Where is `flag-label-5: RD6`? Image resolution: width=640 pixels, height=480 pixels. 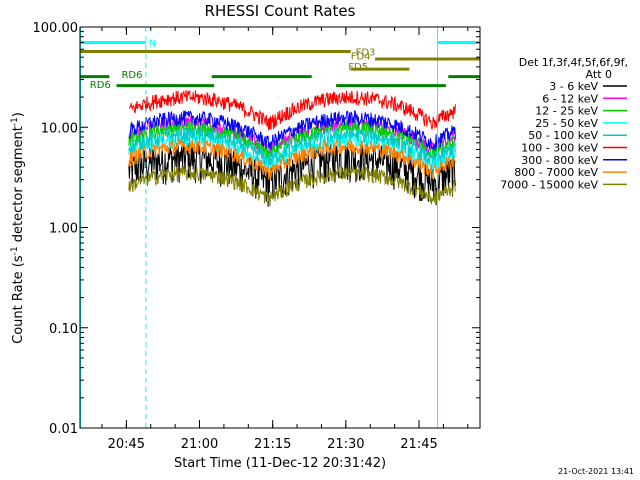
flag-label-5: RD6 is located at coordinates (100, 85).